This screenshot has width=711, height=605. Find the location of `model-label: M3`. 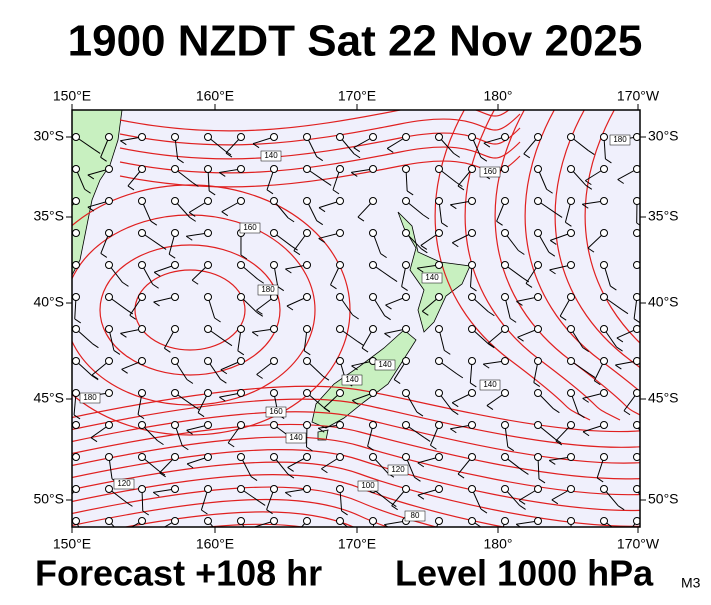

model-label: M3 is located at coordinates (691, 583).